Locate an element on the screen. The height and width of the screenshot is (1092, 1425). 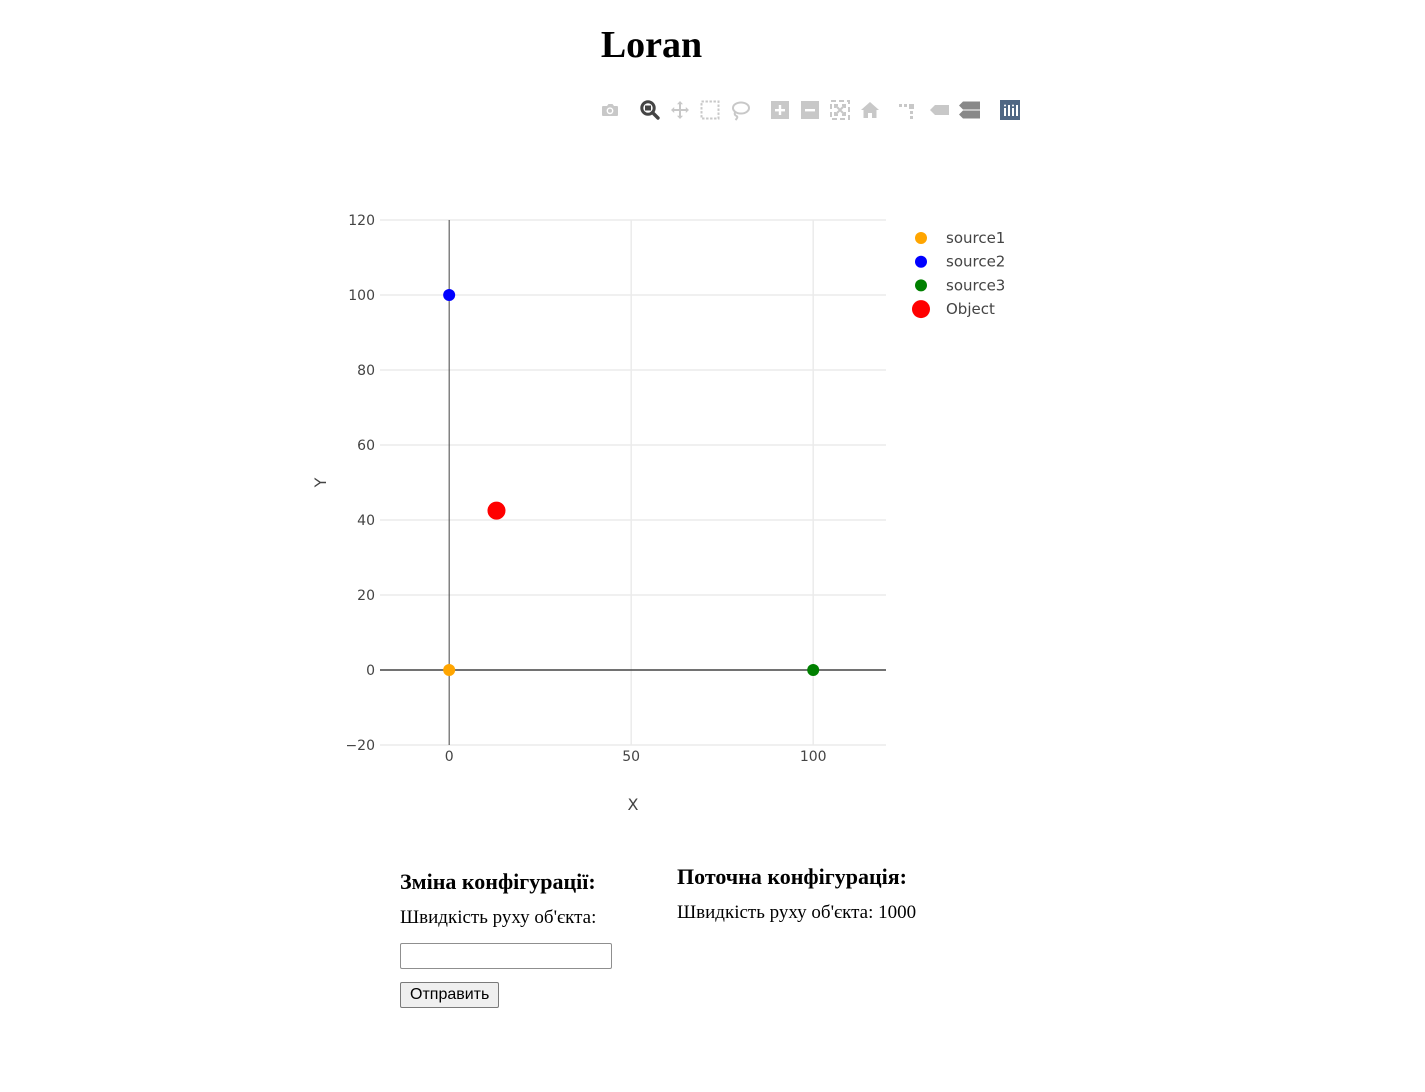
autoscale-icon is located at coordinates (840, 110).